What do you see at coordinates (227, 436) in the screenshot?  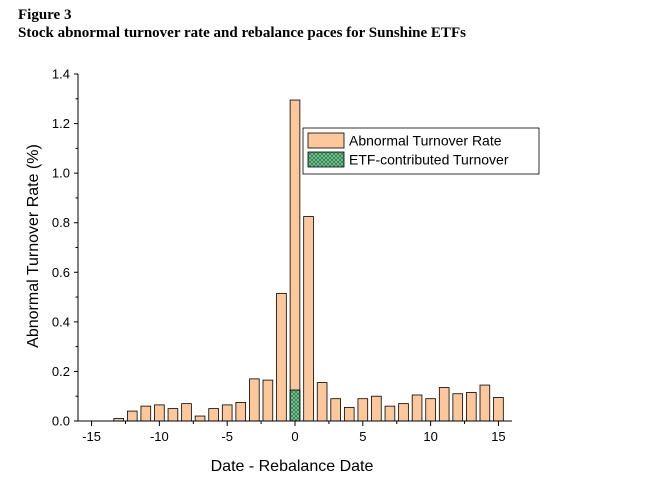 I see `x-tick-label: -5` at bounding box center [227, 436].